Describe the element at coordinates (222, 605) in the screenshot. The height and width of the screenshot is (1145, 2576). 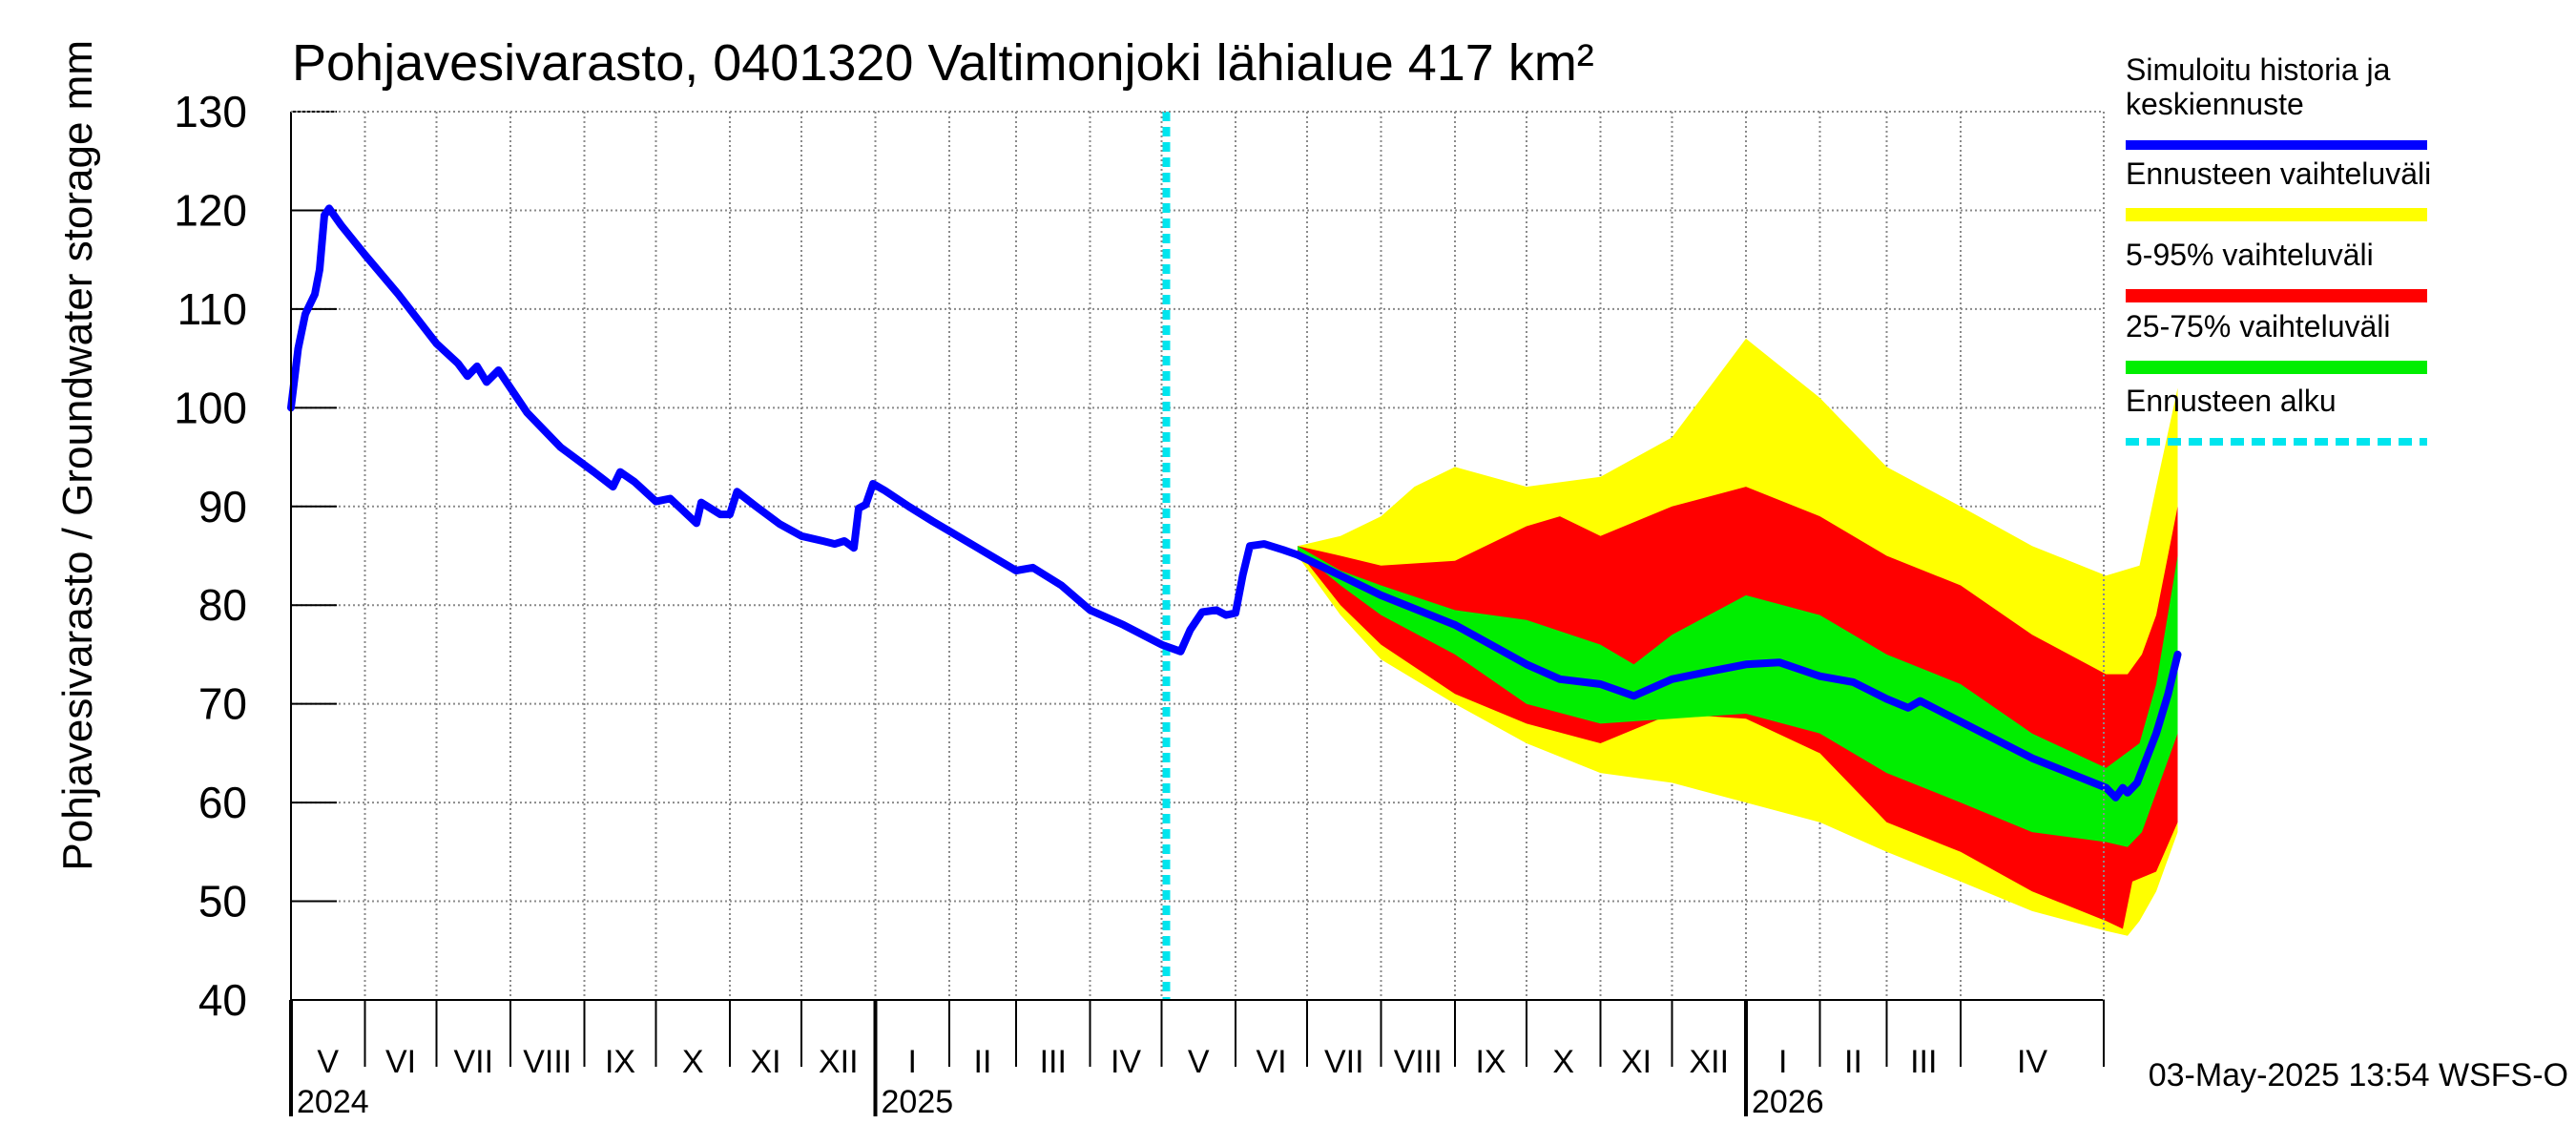
I see `y-tick-label: 80` at that location.